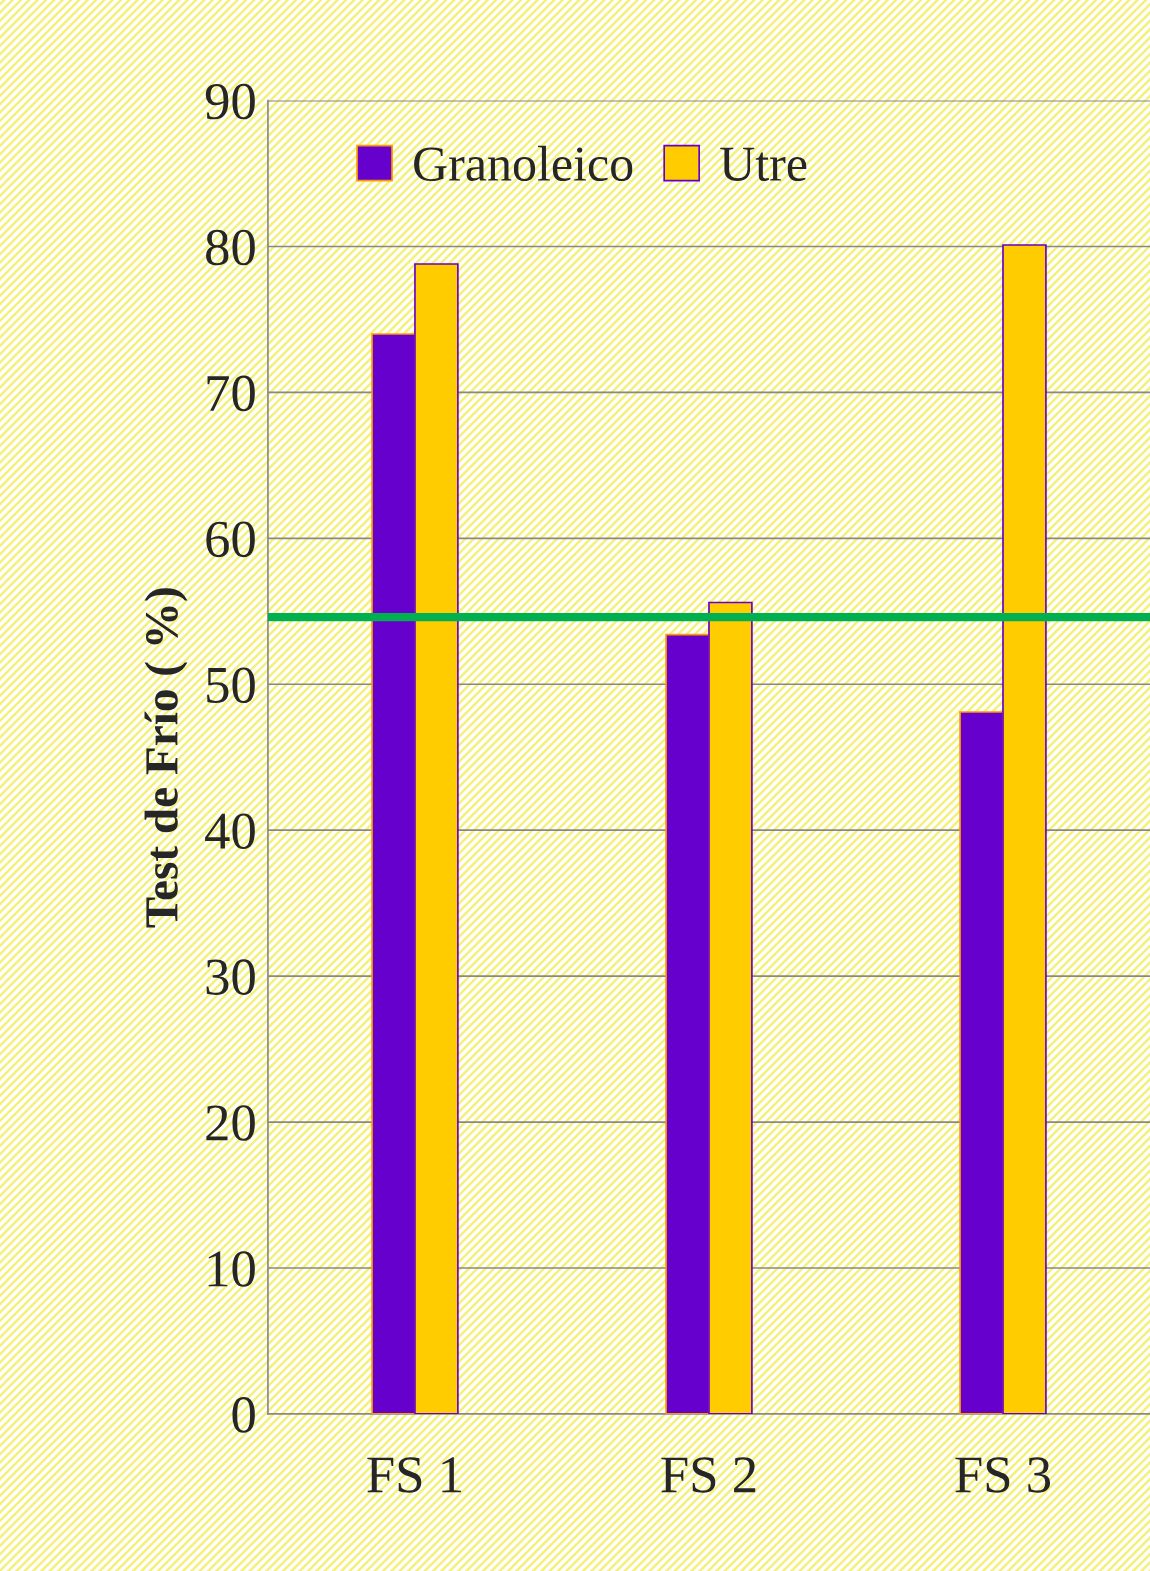 This screenshot has height=1571, width=1150. Describe the element at coordinates (231, 685) in the screenshot. I see `y-tick-label: 50` at that location.